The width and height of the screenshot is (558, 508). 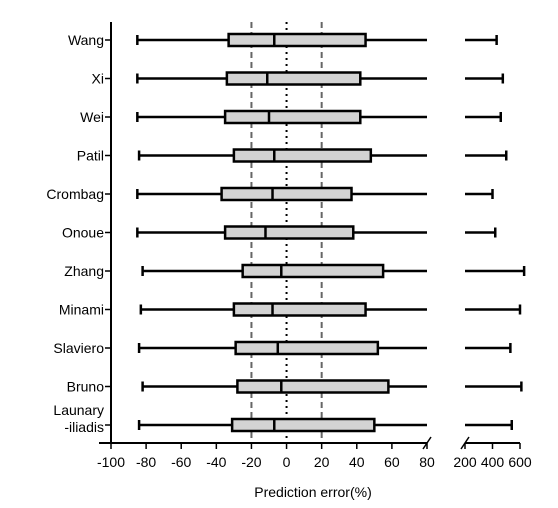 What do you see at coordinates (75, 194) in the screenshot?
I see `category-label: Crombag` at bounding box center [75, 194].